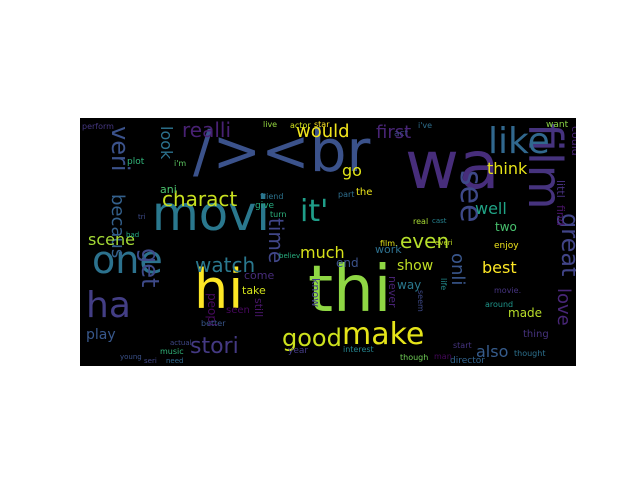 The width and height of the screenshot is (640, 480). What do you see at coordinates (282, 151) in the screenshot?
I see `cloud-word: /><br` at bounding box center [282, 151].